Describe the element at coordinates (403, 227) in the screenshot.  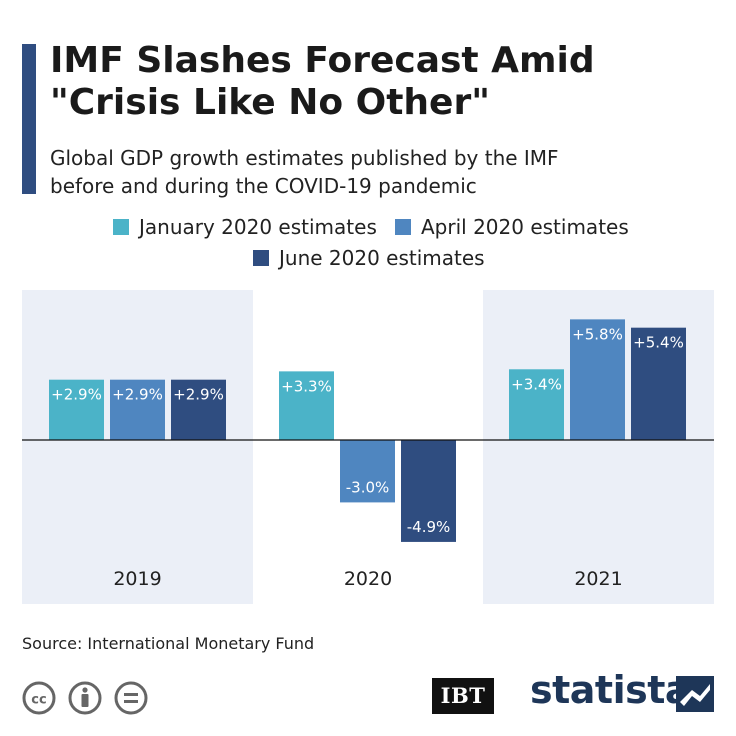
I see `legend-swatch-april` at that location.